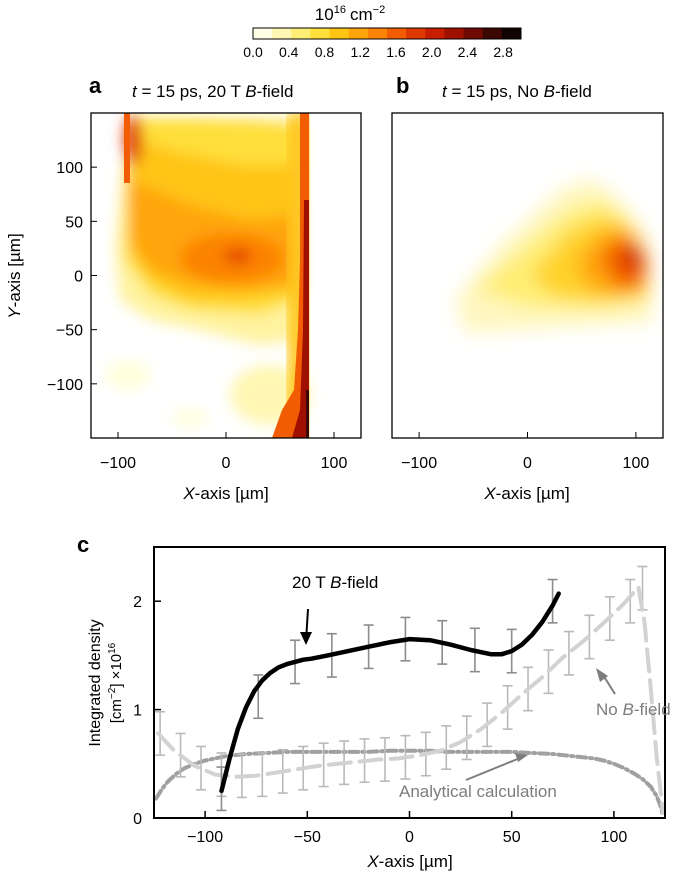  I want to click on colorbar-tick-label: 0.8, so click(325, 52).